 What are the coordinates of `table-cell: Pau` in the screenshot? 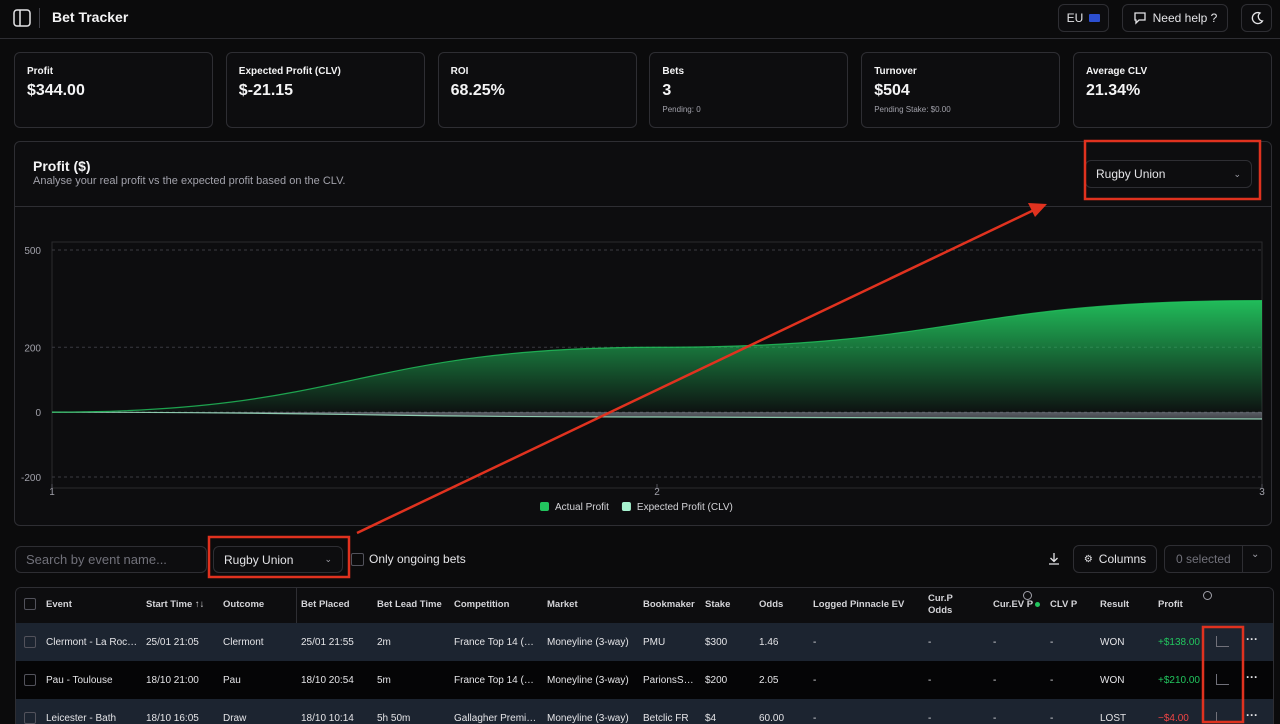 It's located at (232, 680).